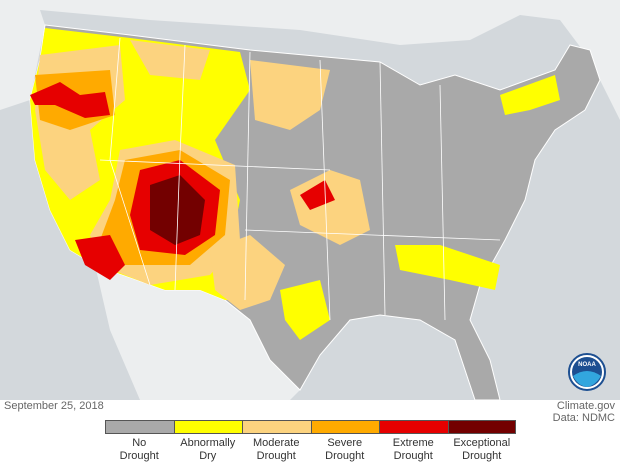  I want to click on credit: Climate.gov, so click(585, 406).